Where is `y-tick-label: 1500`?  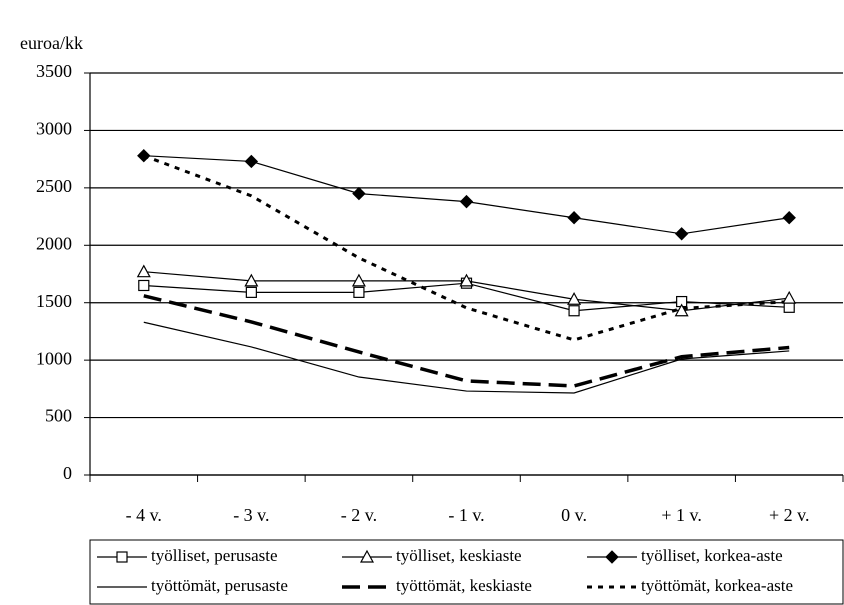 y-tick-label: 1500 is located at coordinates (54, 301).